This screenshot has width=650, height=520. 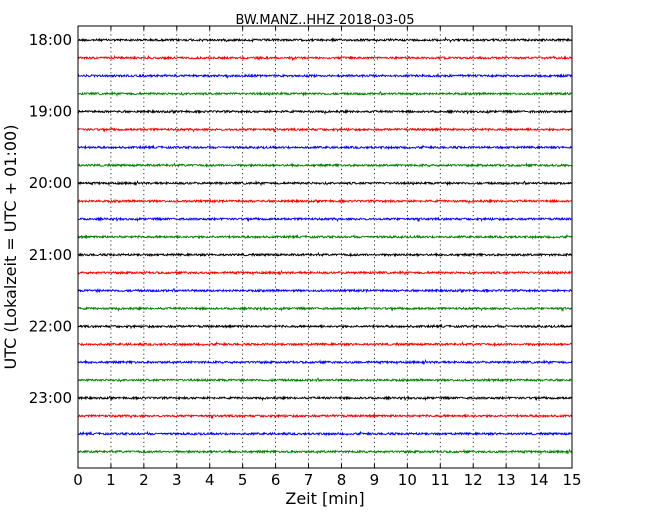 I want to click on x-tick-label: 5, so click(x=243, y=480).